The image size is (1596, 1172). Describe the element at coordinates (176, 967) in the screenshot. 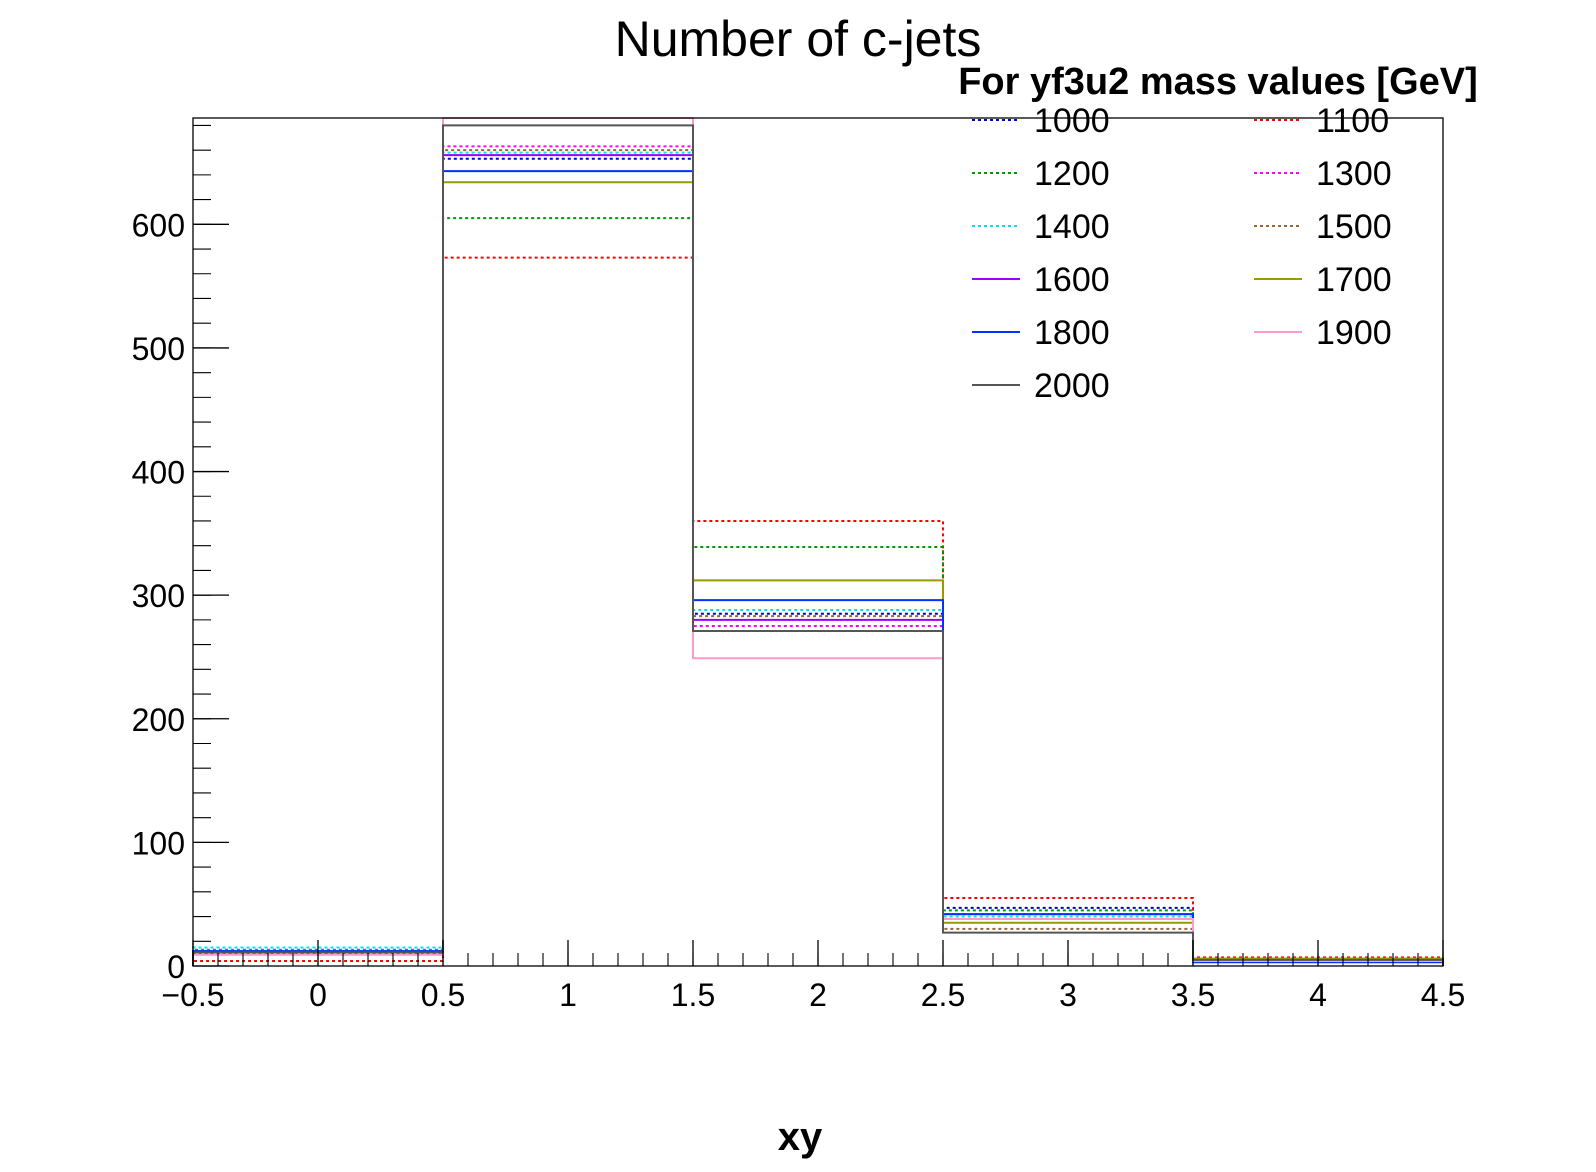

I see `y-tick-label: 0` at that location.